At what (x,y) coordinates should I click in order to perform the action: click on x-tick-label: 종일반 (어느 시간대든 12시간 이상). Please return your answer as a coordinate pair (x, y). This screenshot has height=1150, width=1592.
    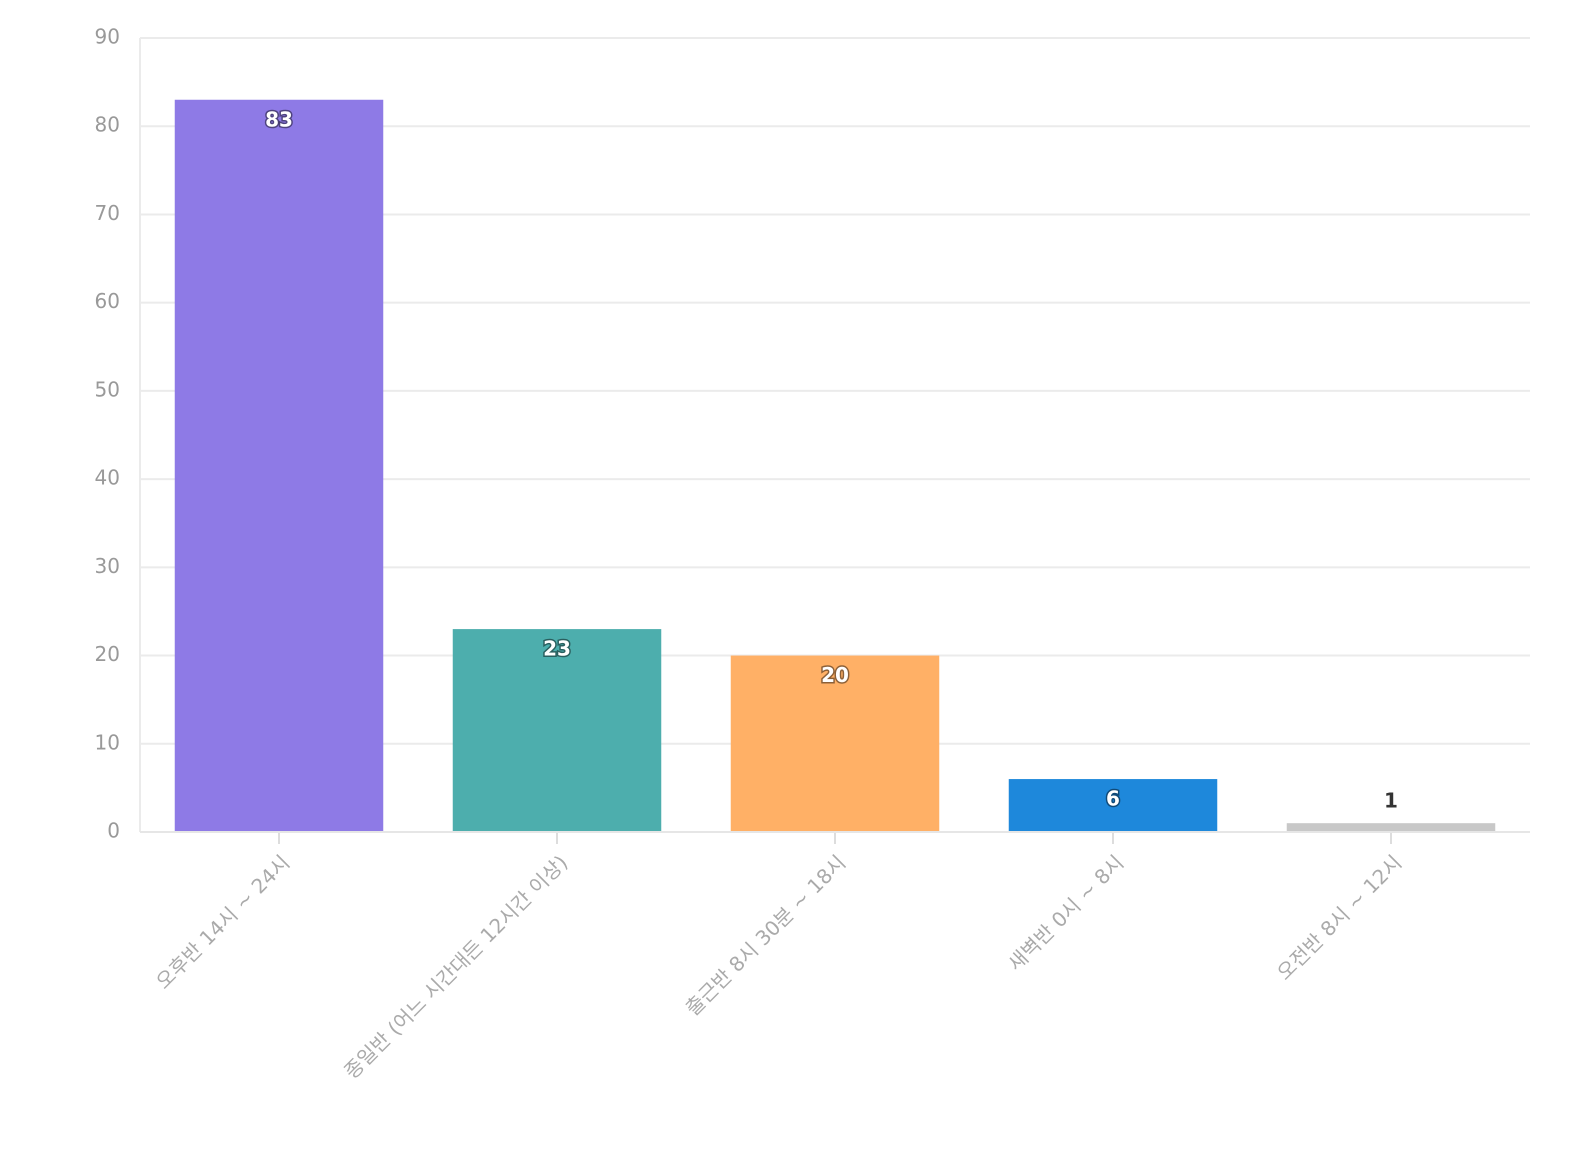
    Looking at the image, I should click on (455, 966).